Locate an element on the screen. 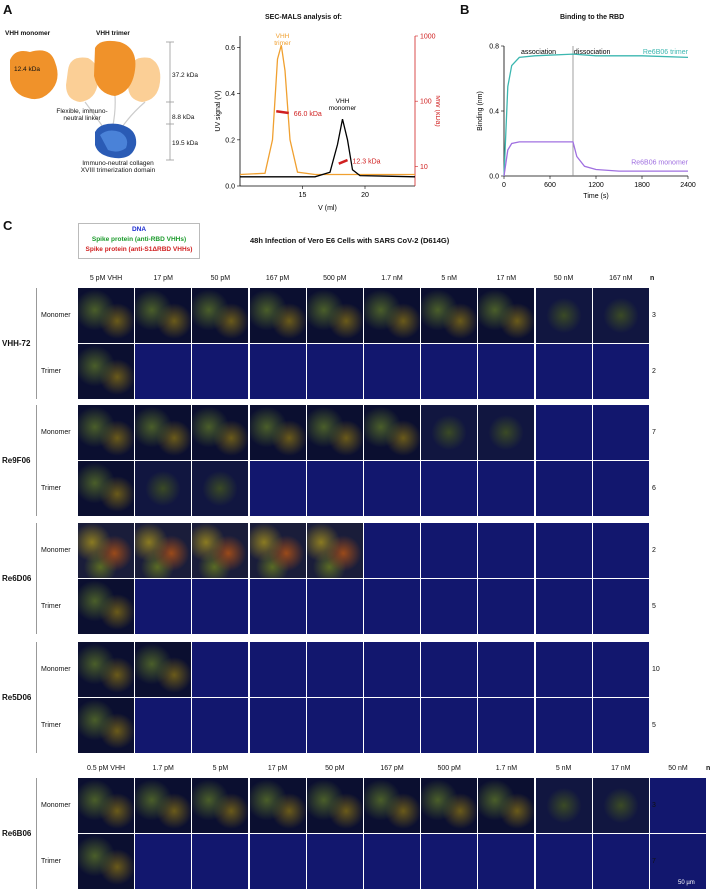 The image size is (712, 889). row-label-monomer: Monomer is located at coordinates (56, 550).